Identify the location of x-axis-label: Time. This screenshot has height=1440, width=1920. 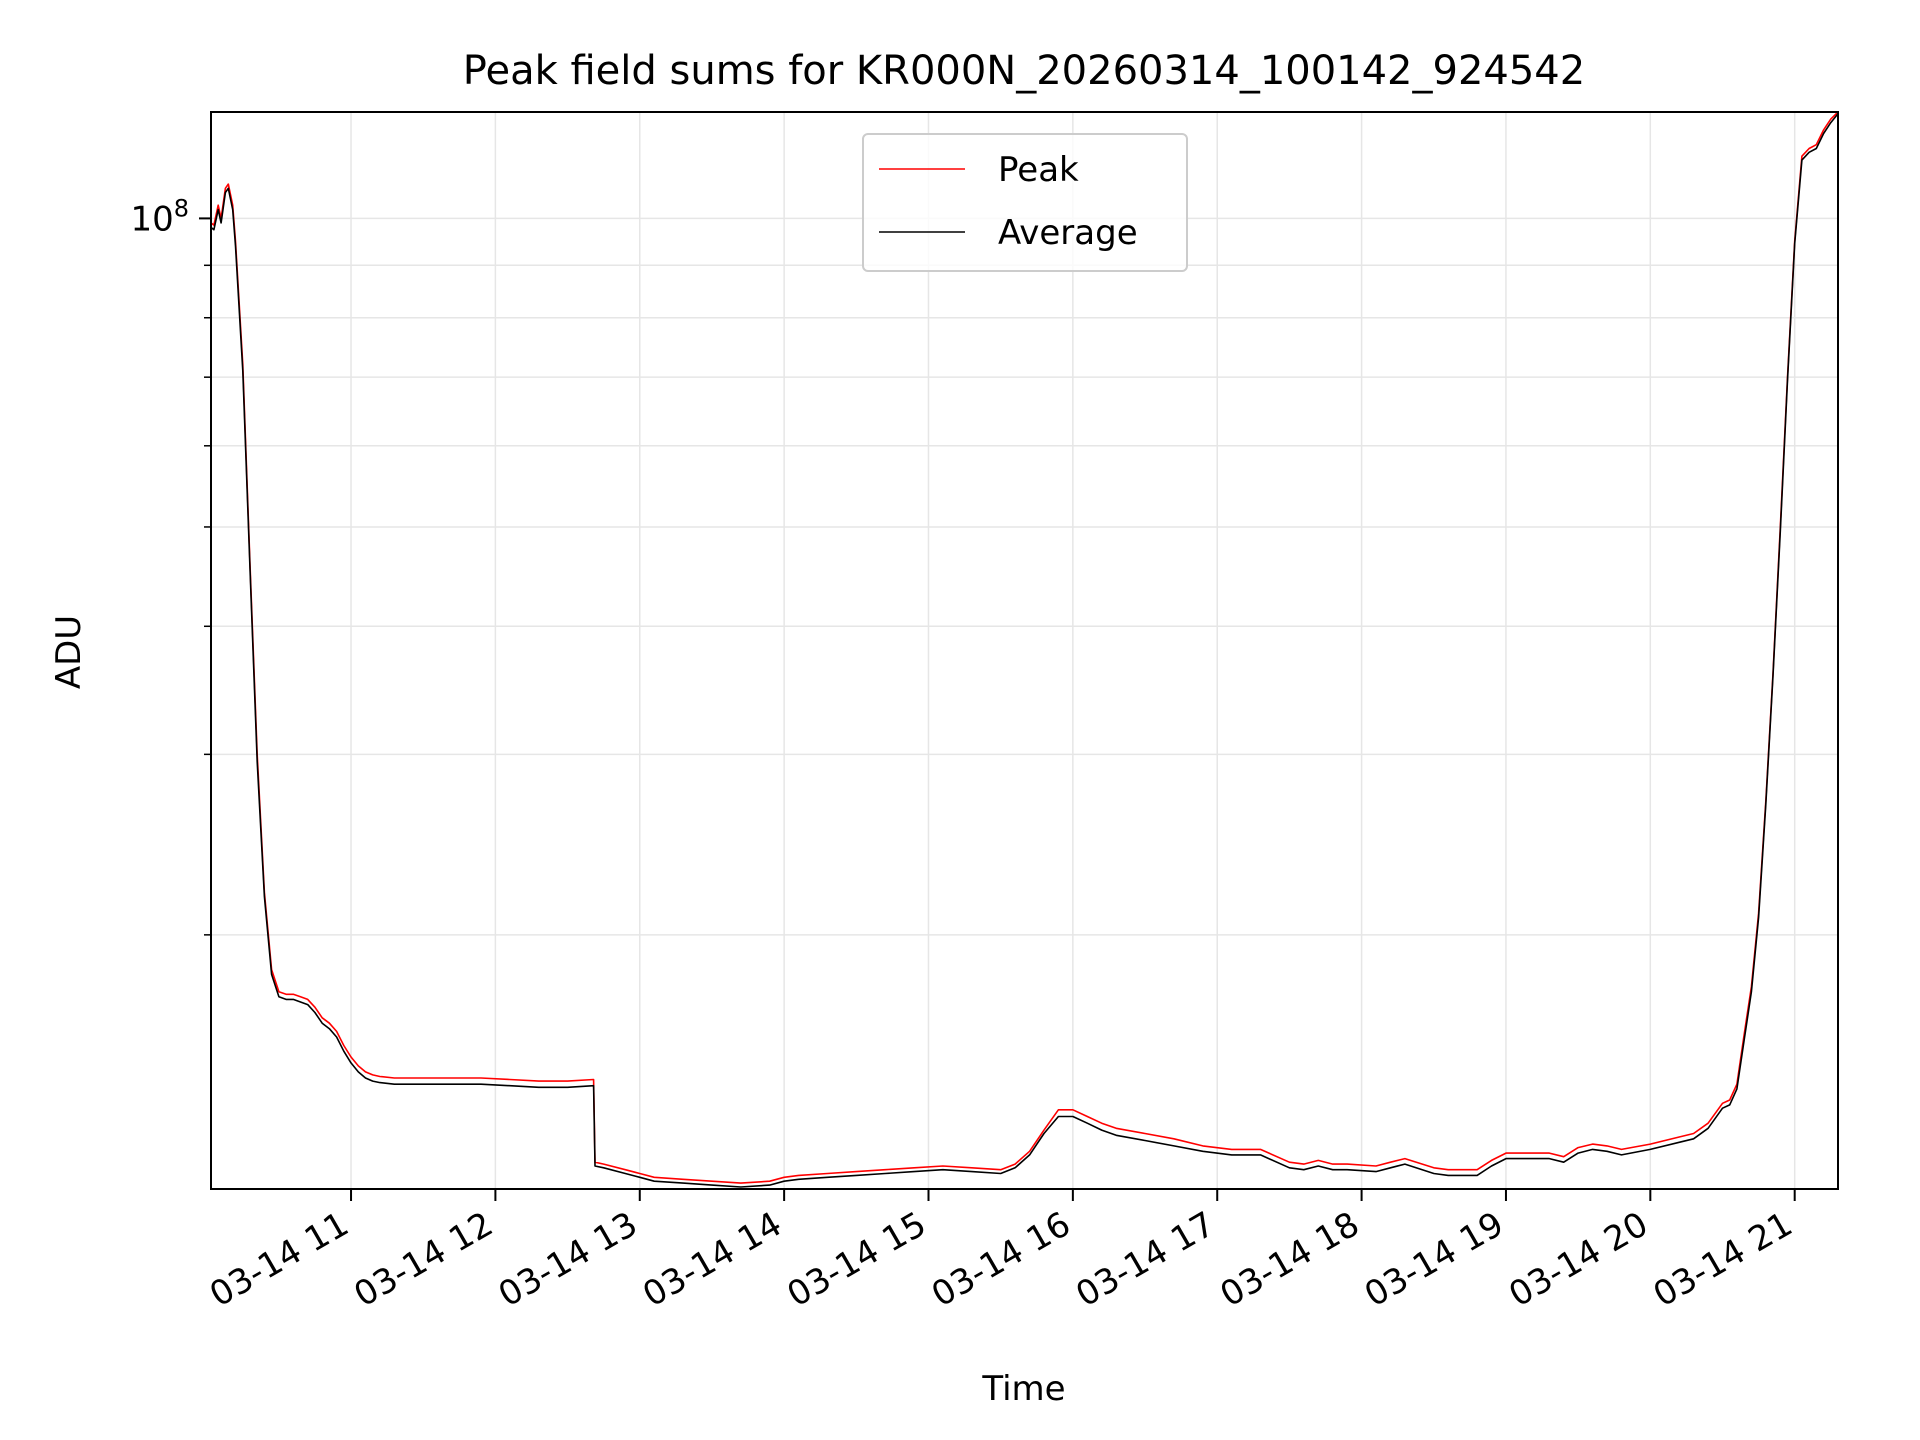
(1023, 1389).